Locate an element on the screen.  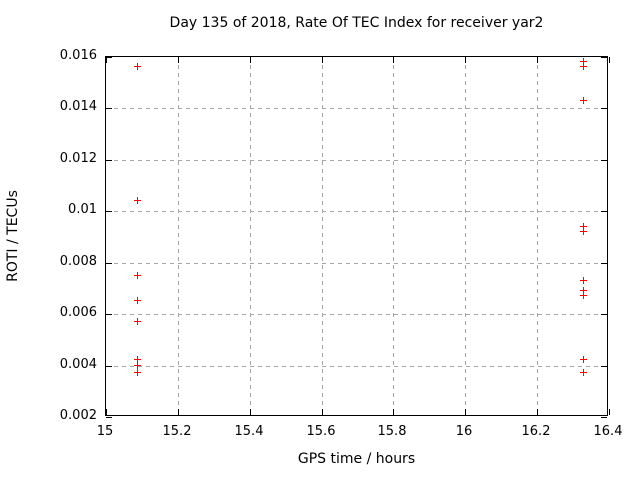
x-tick-label: 15.8 is located at coordinates (392, 431).